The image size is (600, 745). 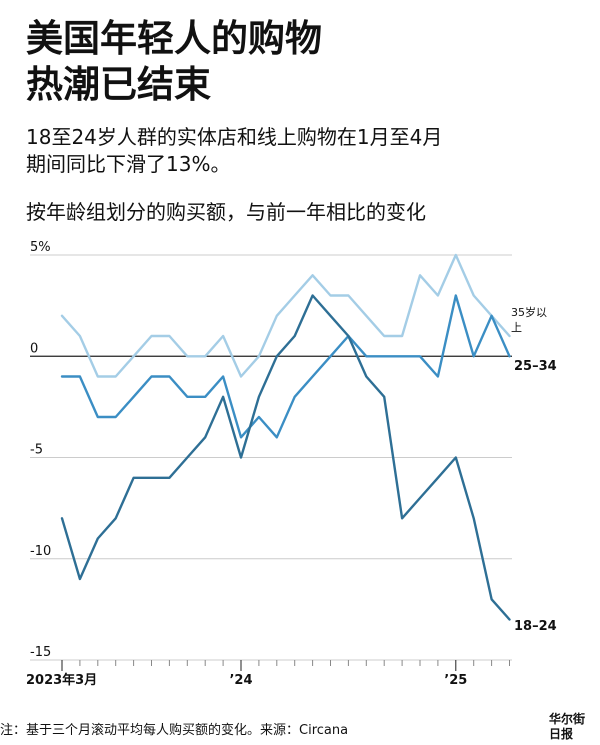 What do you see at coordinates (226, 212) in the screenshot?
I see `chart-heading: 按年龄组划分的购买额，与前一年相比的变化` at bounding box center [226, 212].